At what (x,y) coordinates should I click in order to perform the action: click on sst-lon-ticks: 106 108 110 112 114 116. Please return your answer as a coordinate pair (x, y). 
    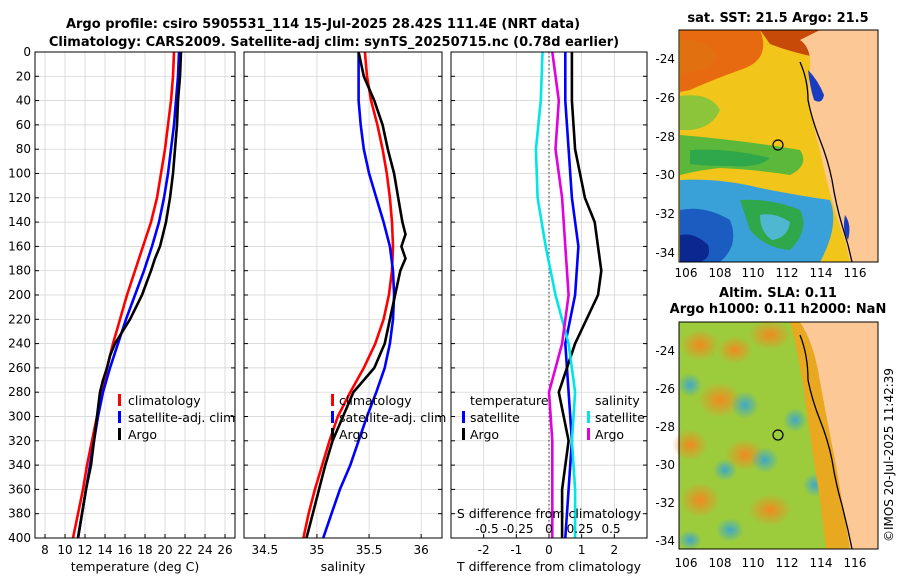
    Looking at the image, I should click on (771, 273).